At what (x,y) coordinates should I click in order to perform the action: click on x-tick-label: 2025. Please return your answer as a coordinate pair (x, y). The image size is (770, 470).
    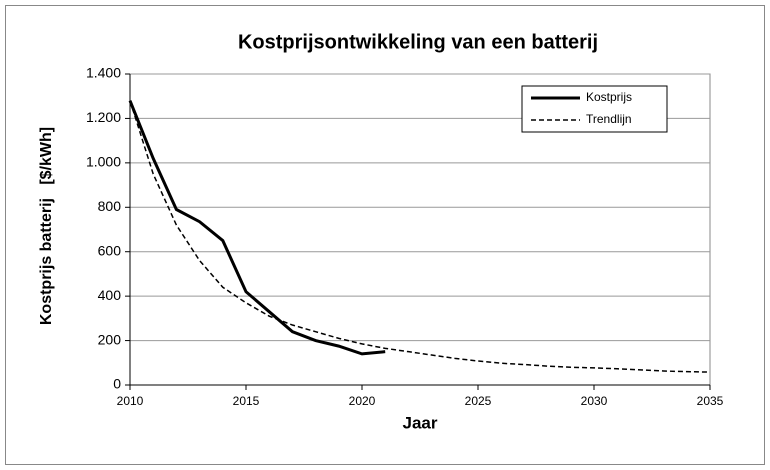
    Looking at the image, I should click on (478, 401).